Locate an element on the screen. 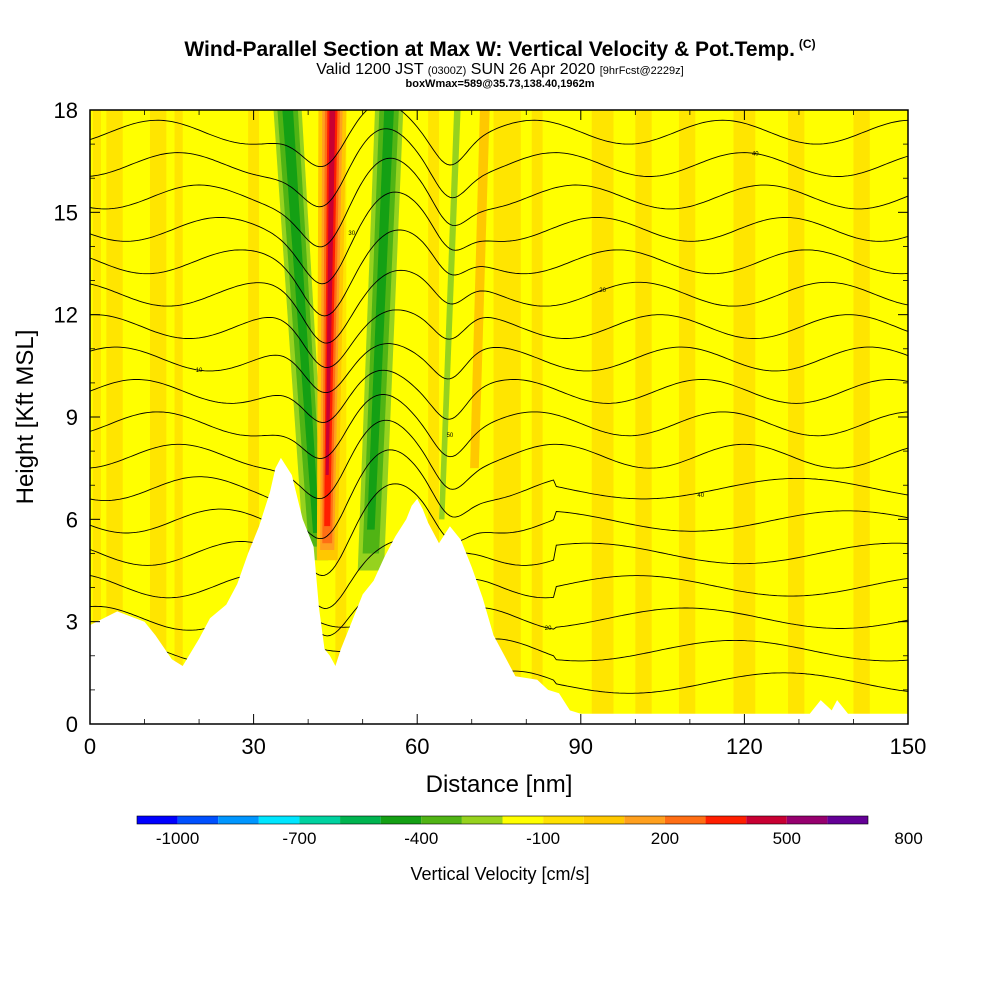  x-axis-label: Distance [nm] is located at coordinates (499, 784).